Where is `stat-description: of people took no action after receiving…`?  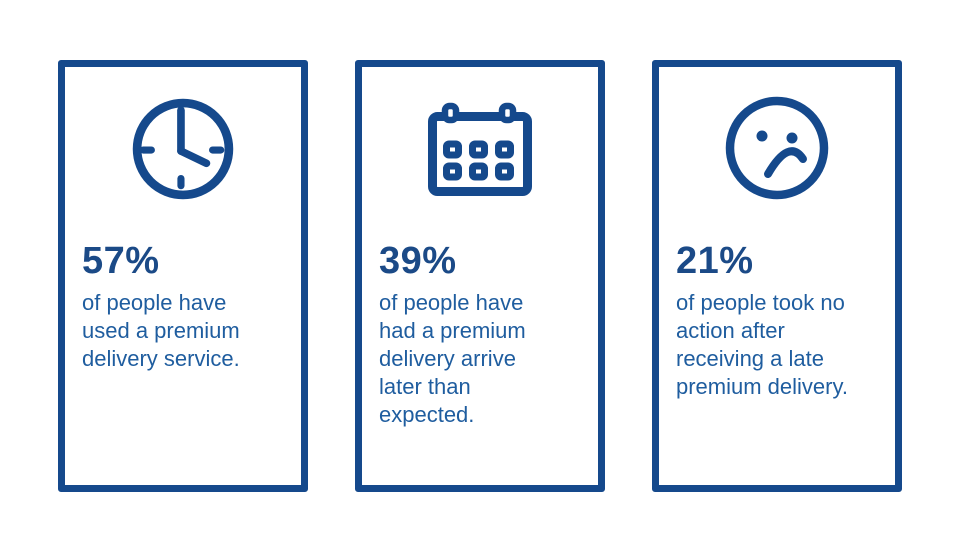 stat-description: of people took no action after receiving… is located at coordinates (779, 345).